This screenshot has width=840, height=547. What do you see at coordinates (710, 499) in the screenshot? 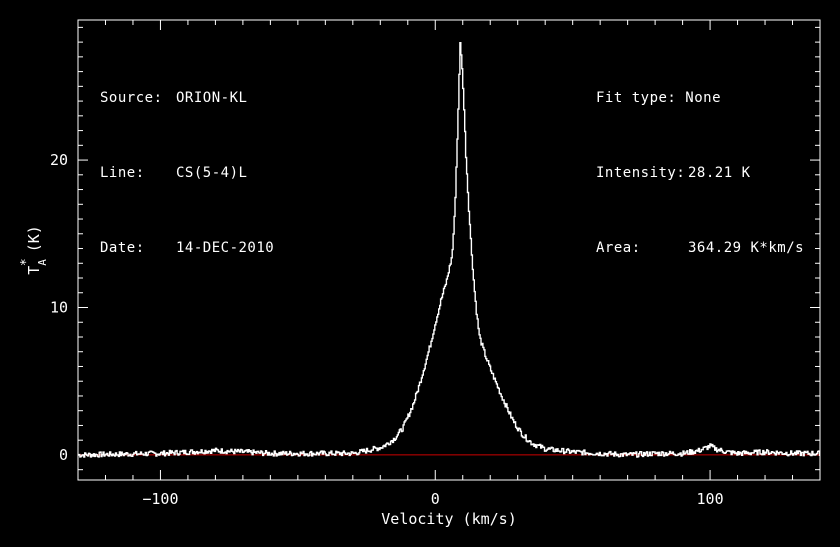
I see `x-tick-label: 100` at bounding box center [710, 499].